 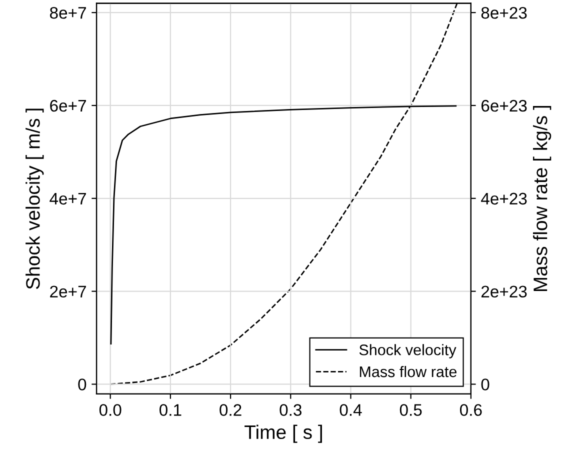 What do you see at coordinates (504, 292) in the screenshot?
I see `y2-tick-label: 2e+23` at bounding box center [504, 292].